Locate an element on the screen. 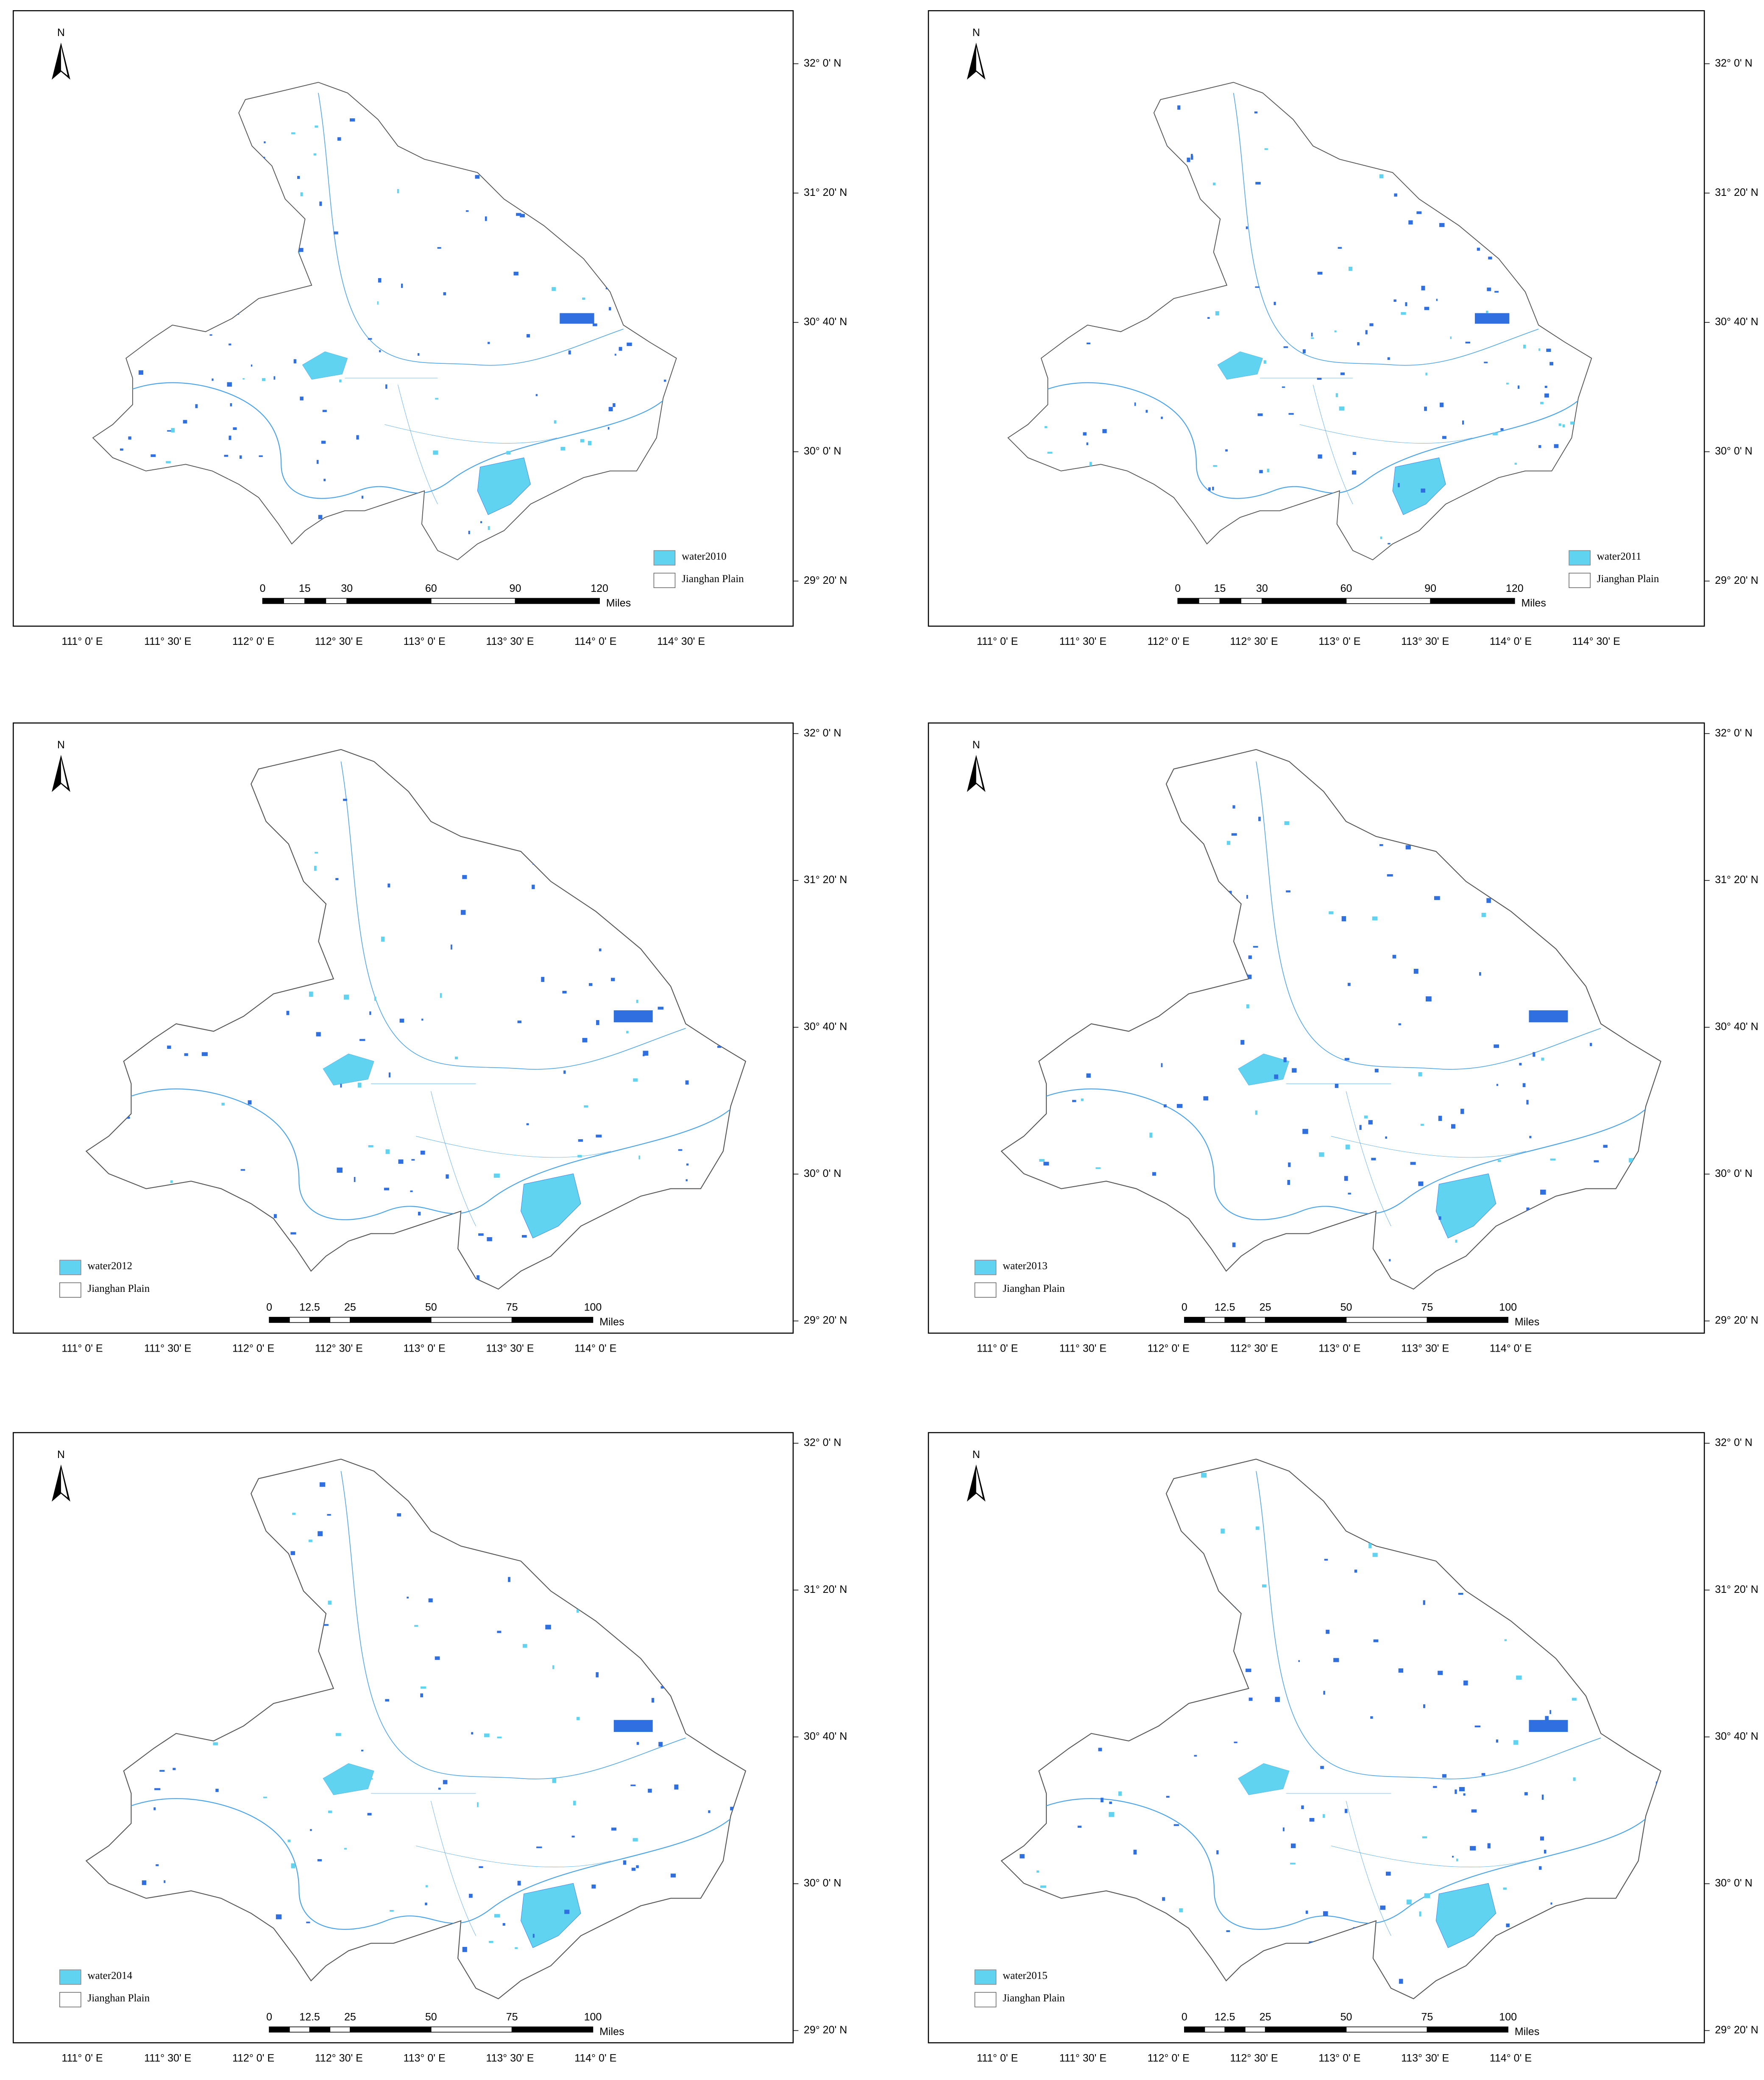  canal is located at coordinates (1406, 1864).